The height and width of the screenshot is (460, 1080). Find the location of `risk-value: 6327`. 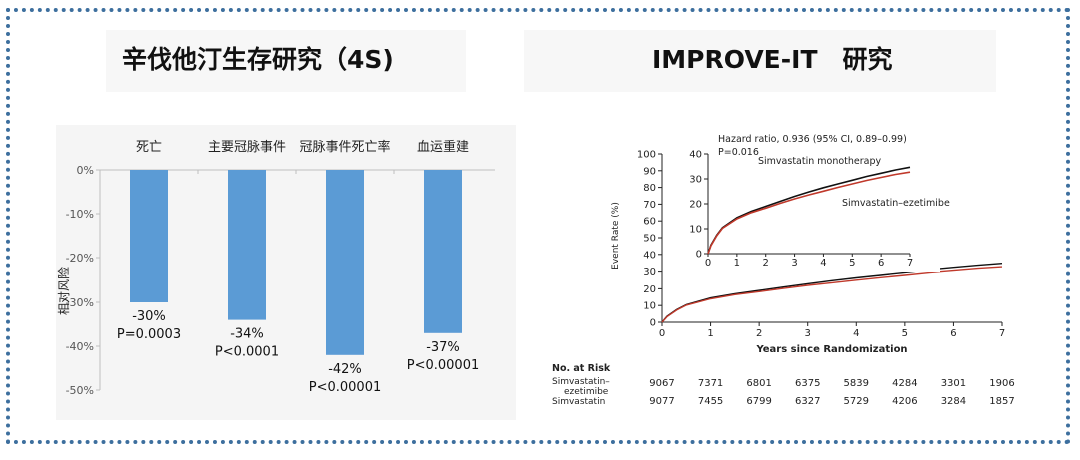

risk-value: 6327 is located at coordinates (807, 401).